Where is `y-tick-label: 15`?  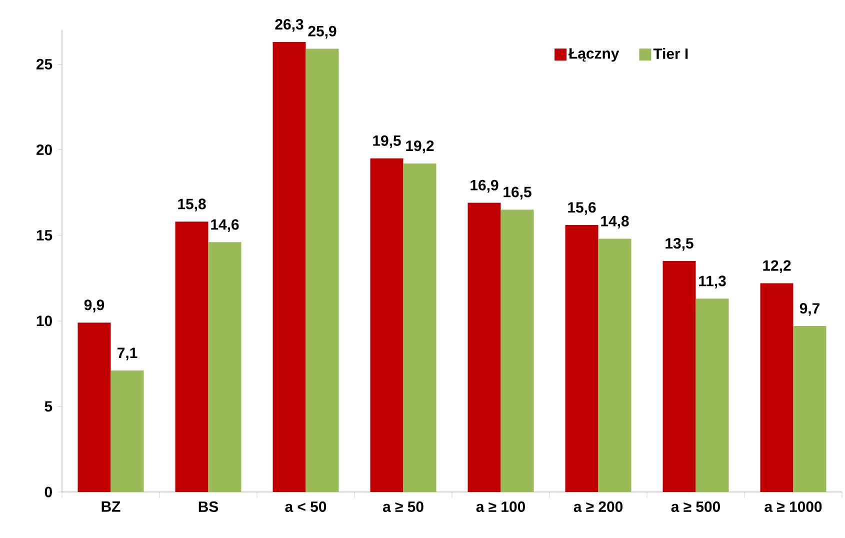
y-tick-label: 15 is located at coordinates (44, 235).